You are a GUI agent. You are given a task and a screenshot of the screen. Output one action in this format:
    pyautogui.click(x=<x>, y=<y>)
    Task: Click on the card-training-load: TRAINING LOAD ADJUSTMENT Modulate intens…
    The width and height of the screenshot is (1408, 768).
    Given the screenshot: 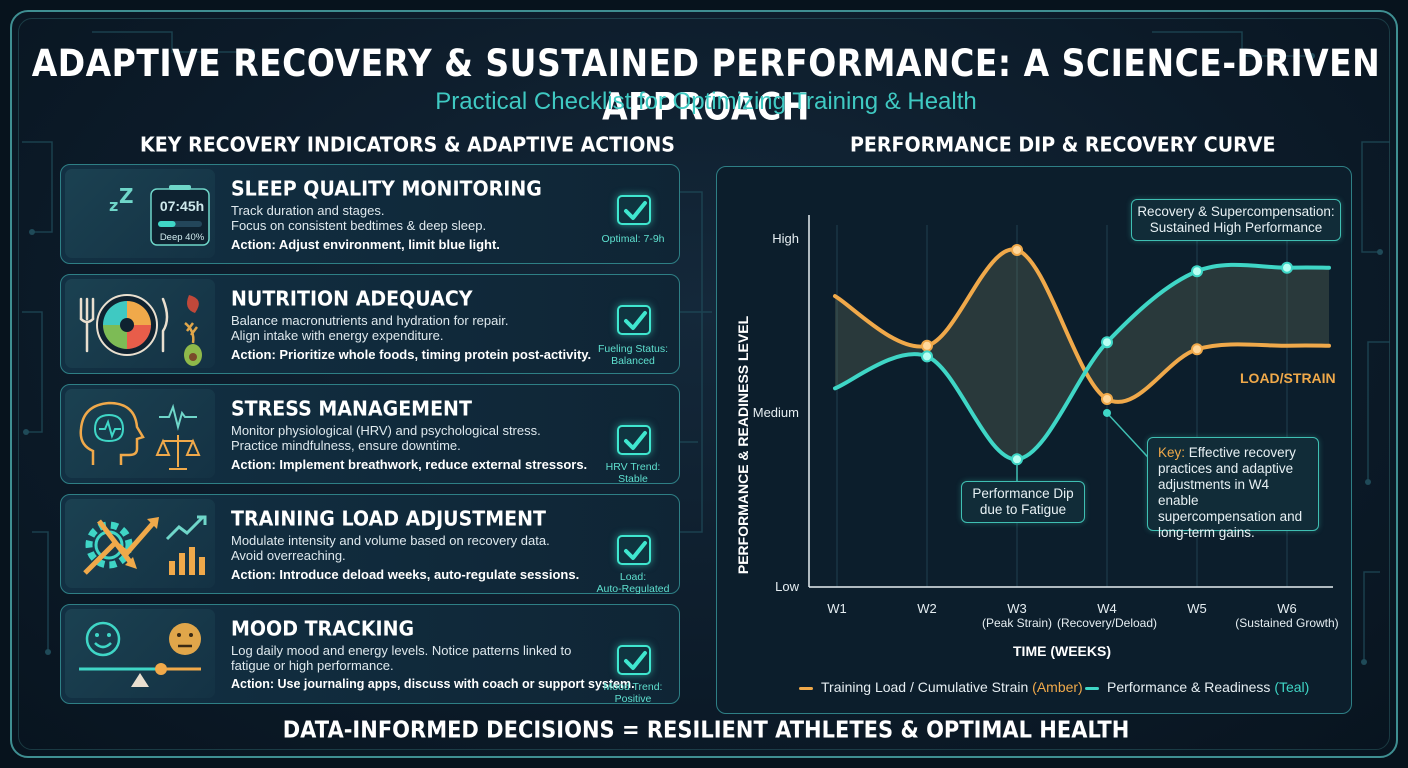 What is the action you would take?
    pyautogui.click(x=370, y=544)
    